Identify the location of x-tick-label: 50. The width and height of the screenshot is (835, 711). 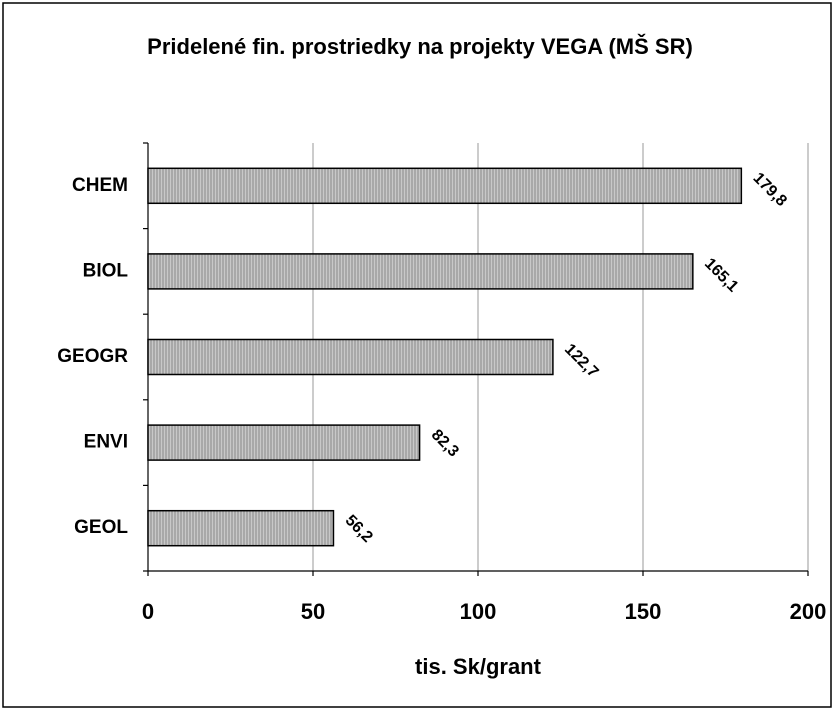
(313, 611).